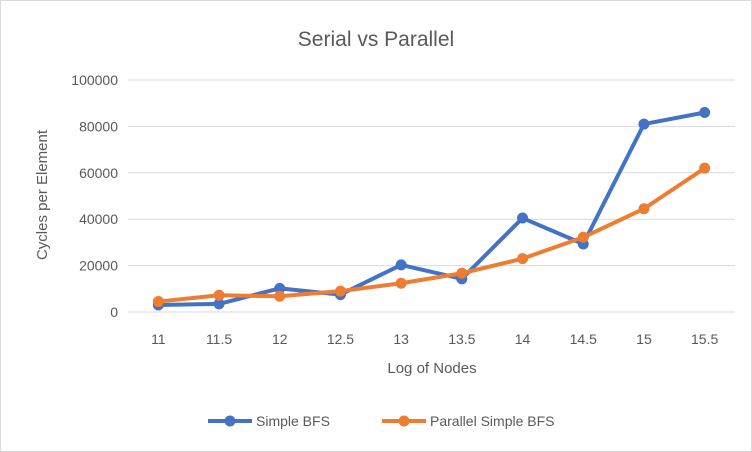 This screenshot has width=752, height=452. Describe the element at coordinates (98, 126) in the screenshot. I see `y-tick-label: 80000` at that location.